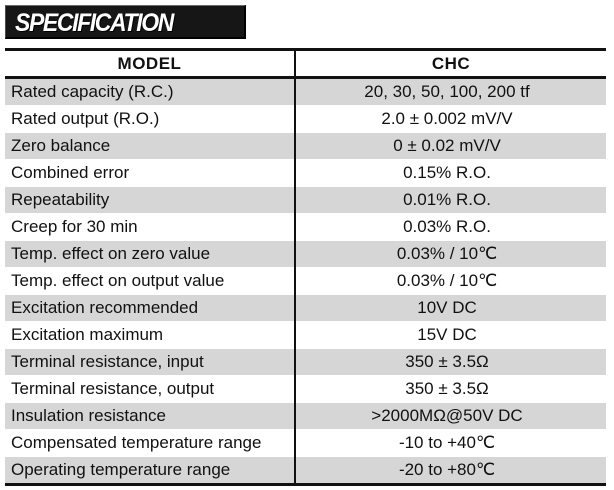 The width and height of the screenshot is (614, 490). Describe the element at coordinates (150, 227) in the screenshot. I see `row-label: Creep for 30 min` at that location.